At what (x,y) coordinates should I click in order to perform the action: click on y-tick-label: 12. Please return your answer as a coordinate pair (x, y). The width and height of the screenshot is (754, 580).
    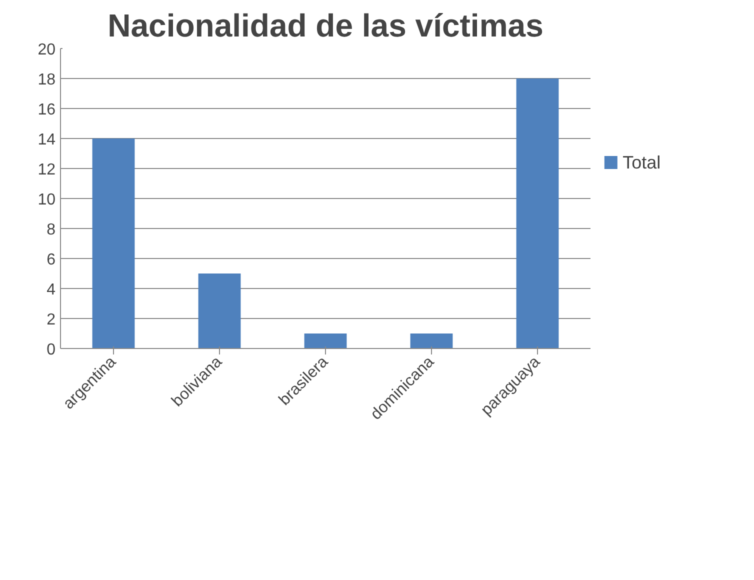
    Looking at the image, I should click on (47, 170).